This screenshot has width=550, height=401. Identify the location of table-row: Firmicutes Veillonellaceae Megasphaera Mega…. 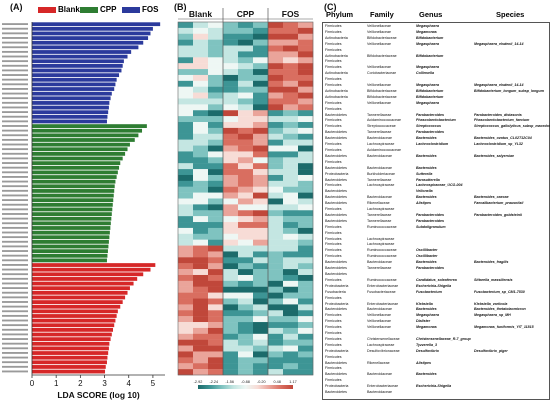
(436, 85).